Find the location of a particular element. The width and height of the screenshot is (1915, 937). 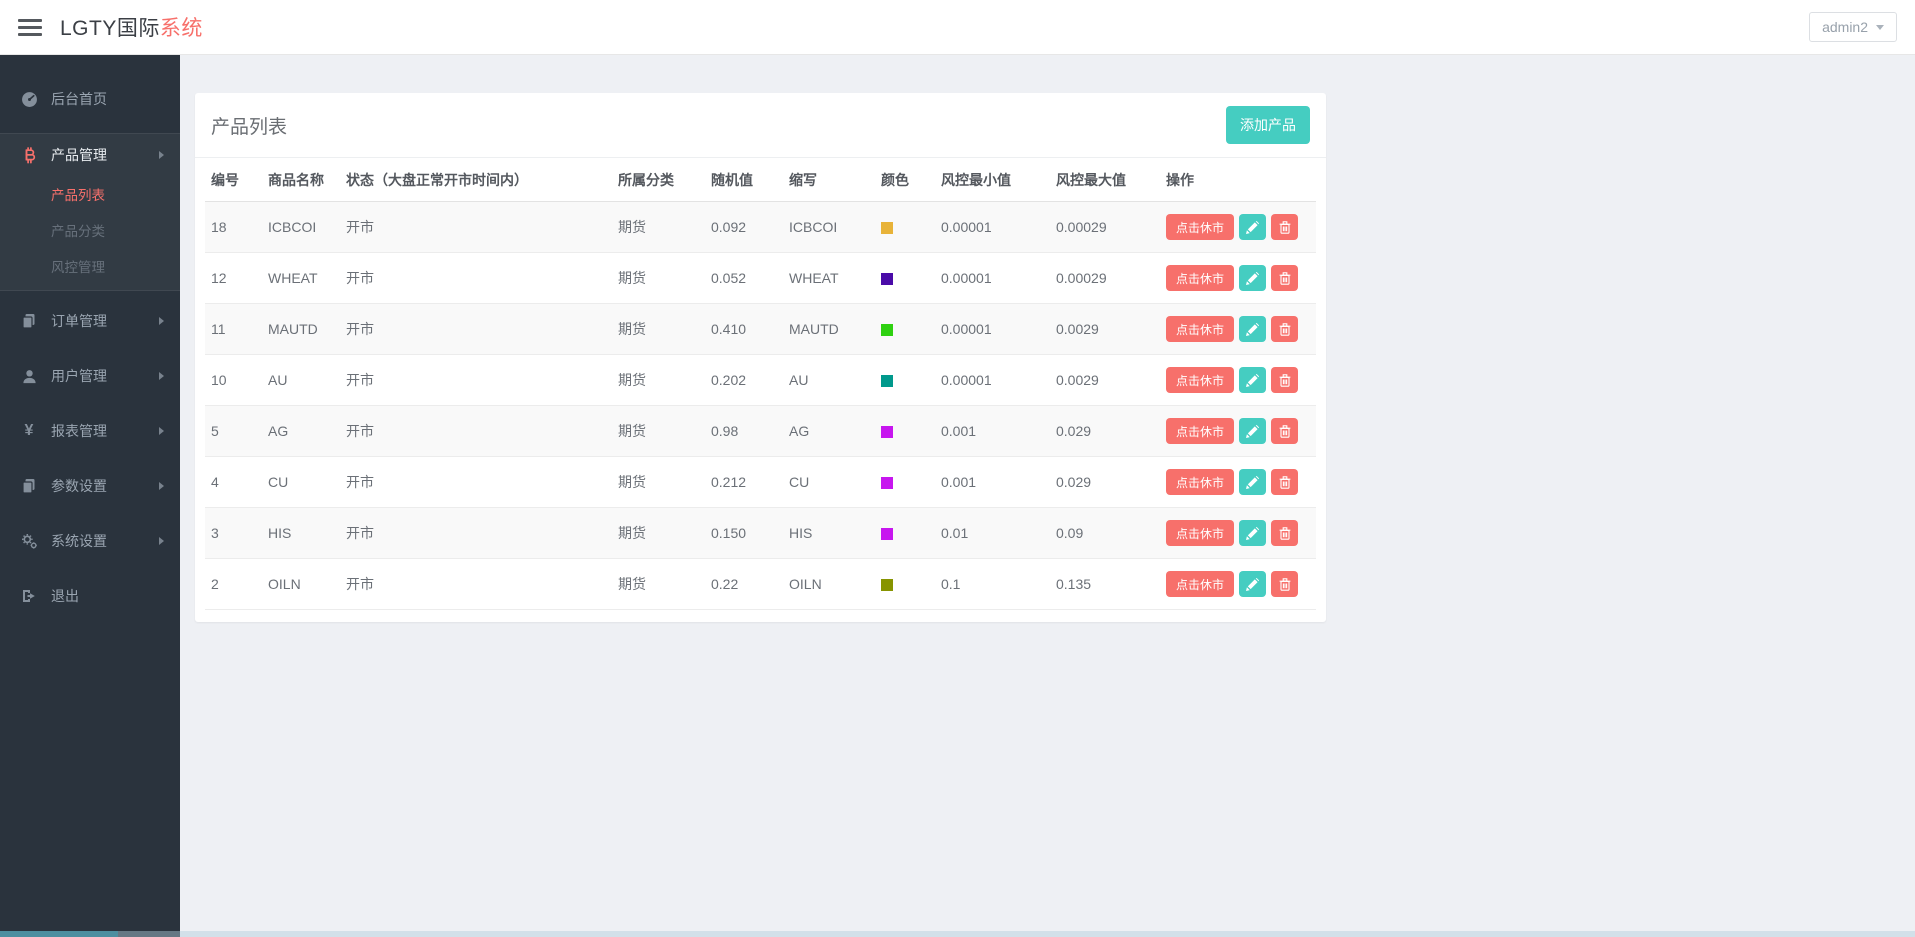

cell-random-value: 0.98 is located at coordinates (744, 431).